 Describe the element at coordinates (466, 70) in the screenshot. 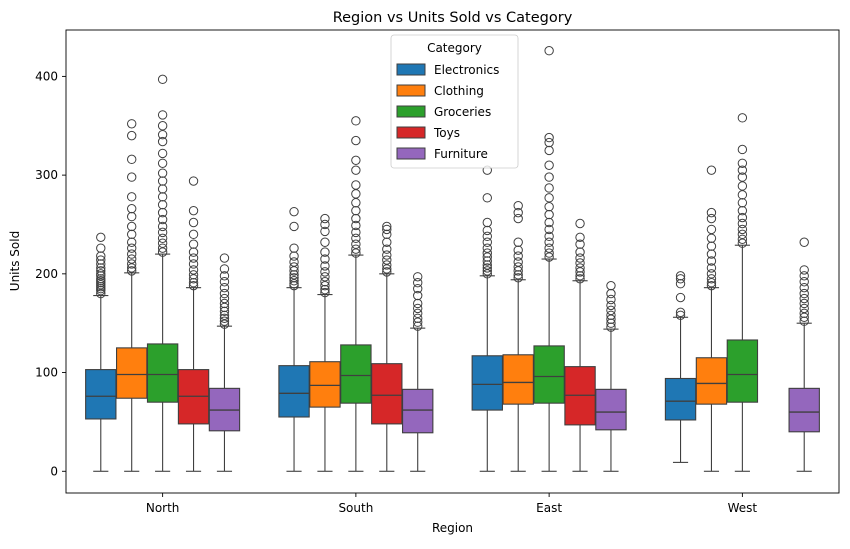

I see `legend-entry-label: Electronics` at that location.